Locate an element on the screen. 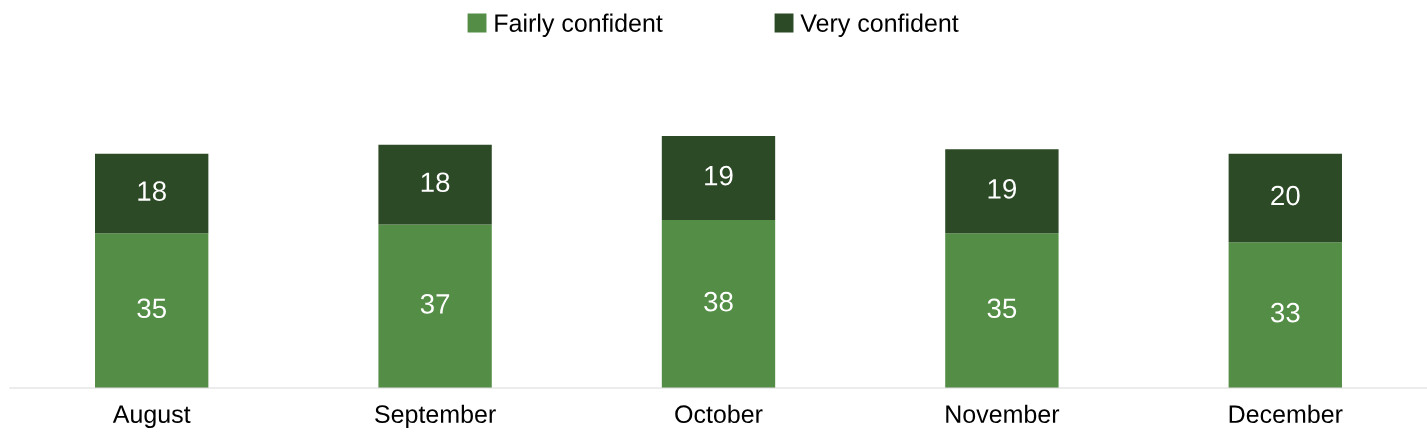 The height and width of the screenshot is (446, 1427). x-tick-label: December is located at coordinates (1286, 414).